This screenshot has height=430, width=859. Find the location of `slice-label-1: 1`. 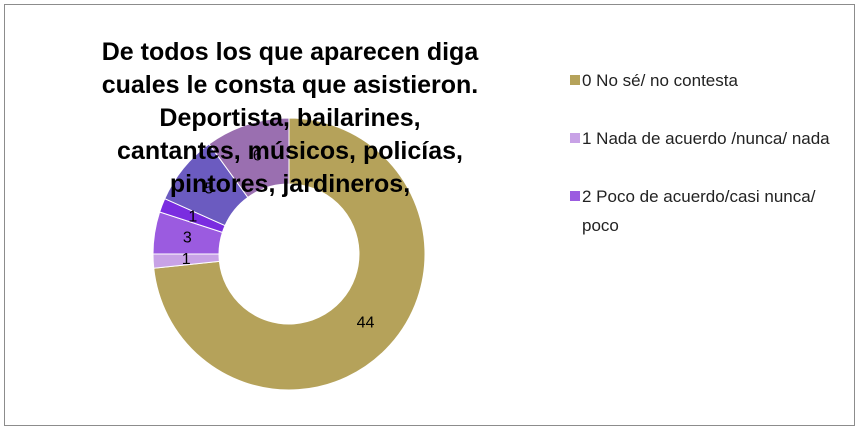

slice-label-1: 1 is located at coordinates (186, 259).